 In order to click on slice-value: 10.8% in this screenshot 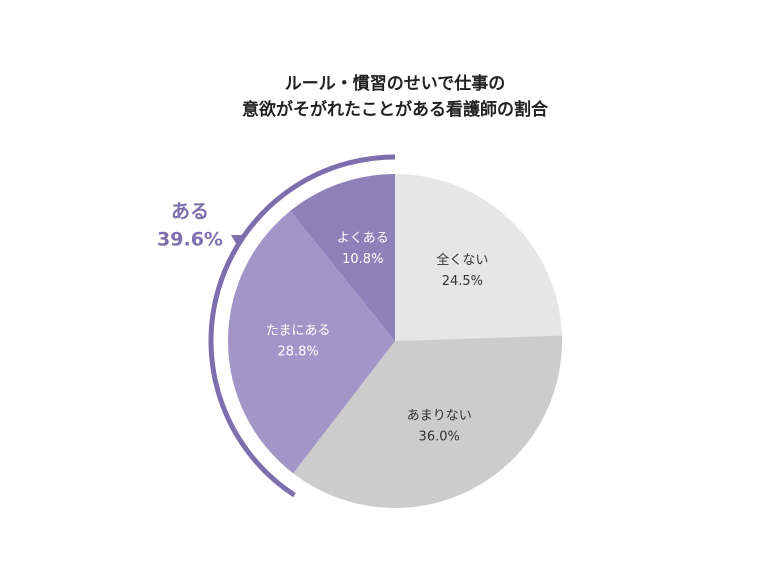, I will do `click(362, 259)`.